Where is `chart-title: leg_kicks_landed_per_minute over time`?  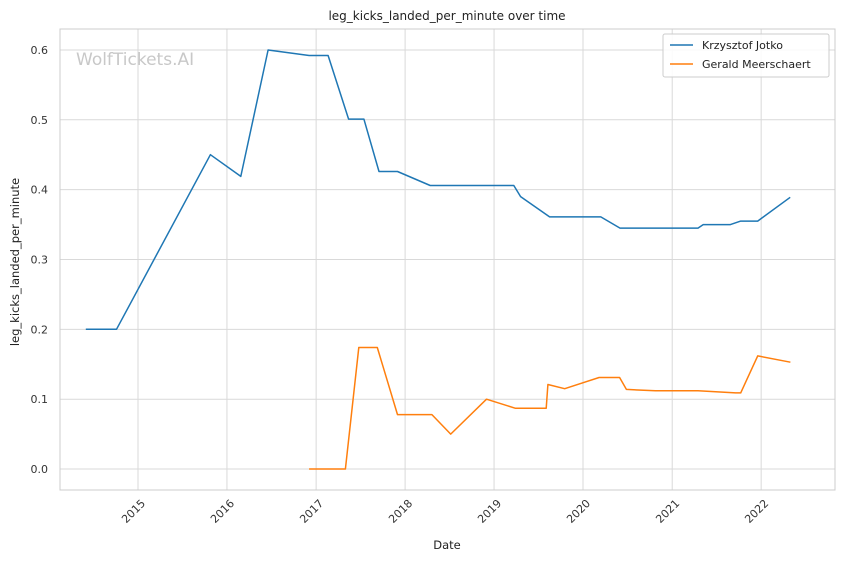
chart-title: leg_kicks_landed_per_minute over time is located at coordinates (446, 16).